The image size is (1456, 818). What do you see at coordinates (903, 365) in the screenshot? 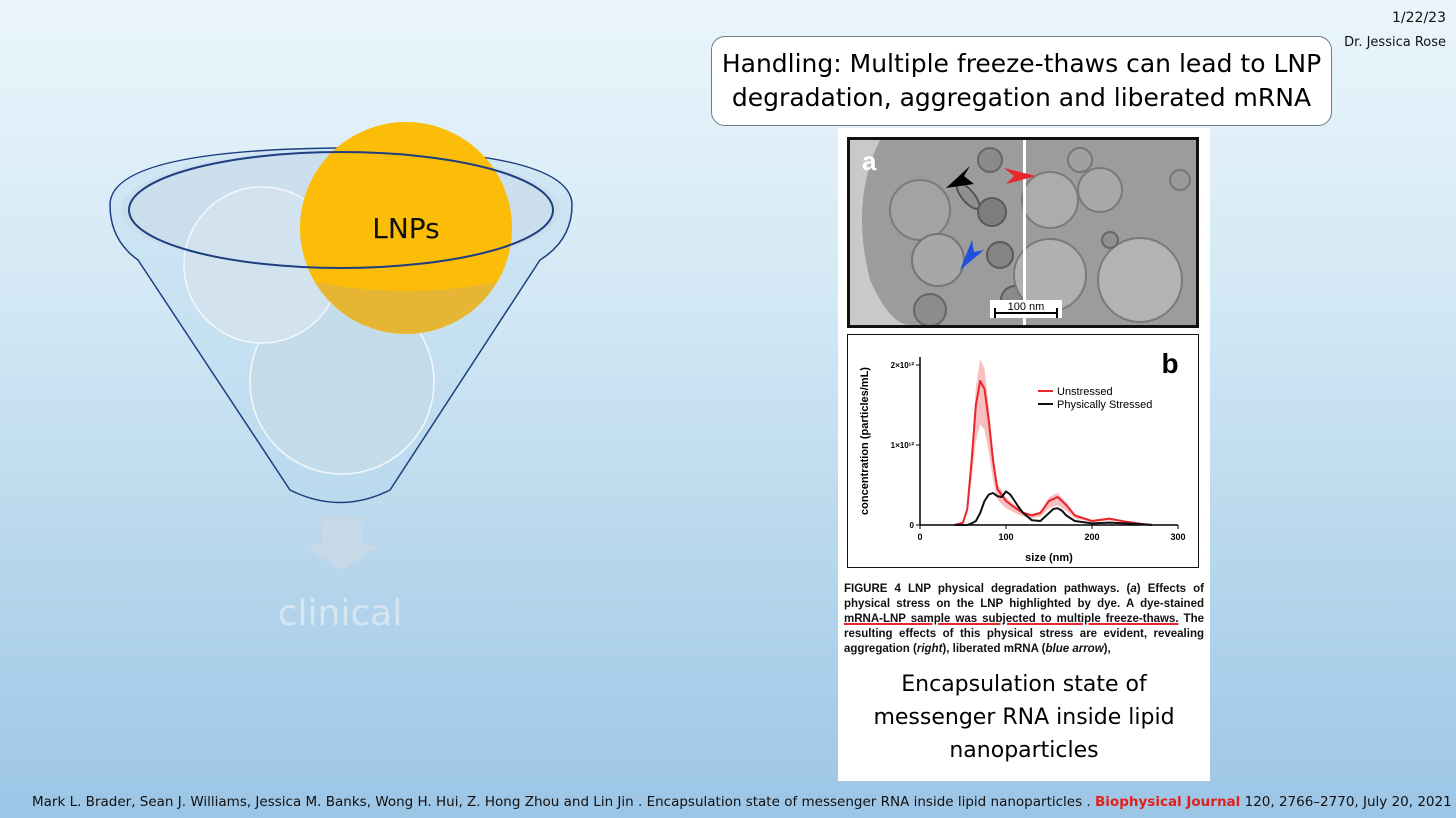
I see `y-tick-label: 2×10¹²` at bounding box center [903, 365].